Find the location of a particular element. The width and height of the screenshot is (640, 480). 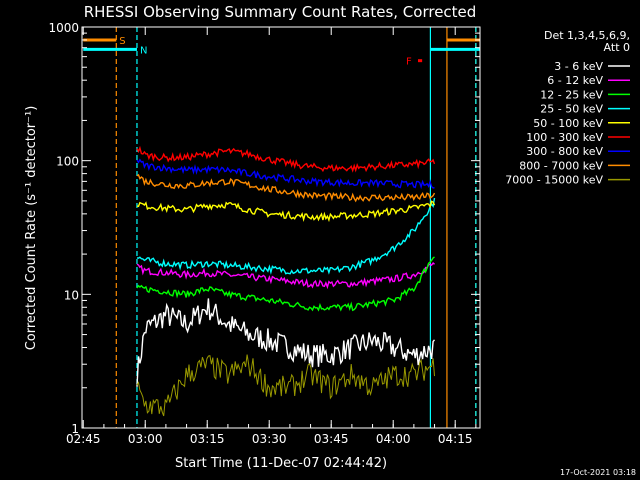

legend-title-1: Att 0 is located at coordinates (617, 47).